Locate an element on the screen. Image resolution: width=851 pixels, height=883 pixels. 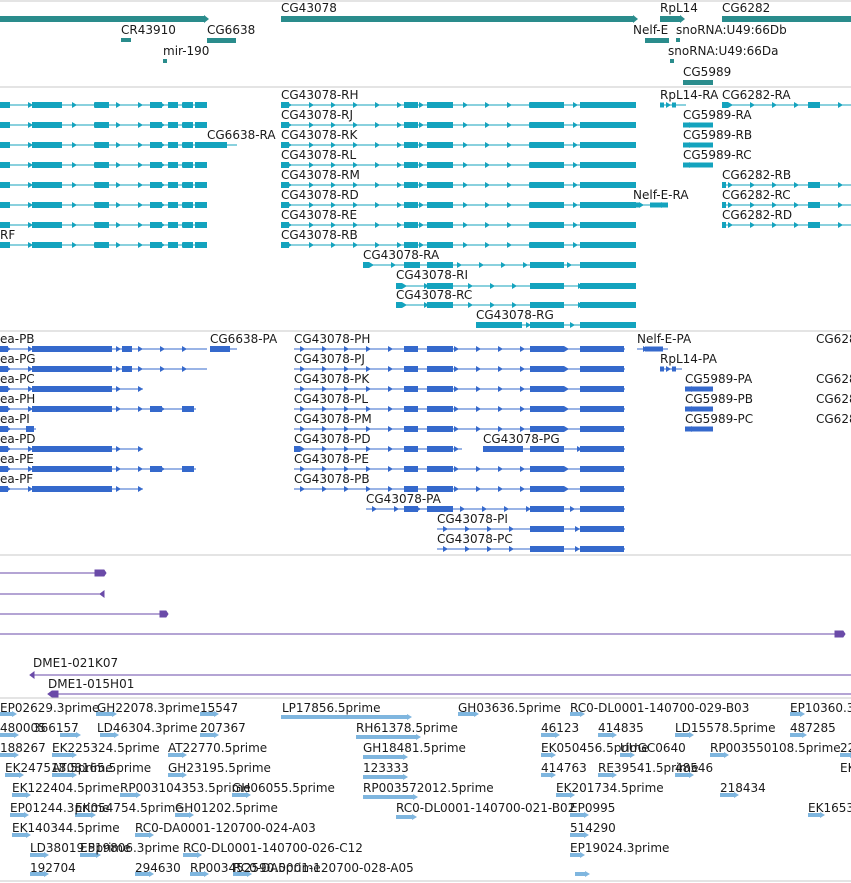
est-label-487285: 487285 is located at coordinates (813, 728).